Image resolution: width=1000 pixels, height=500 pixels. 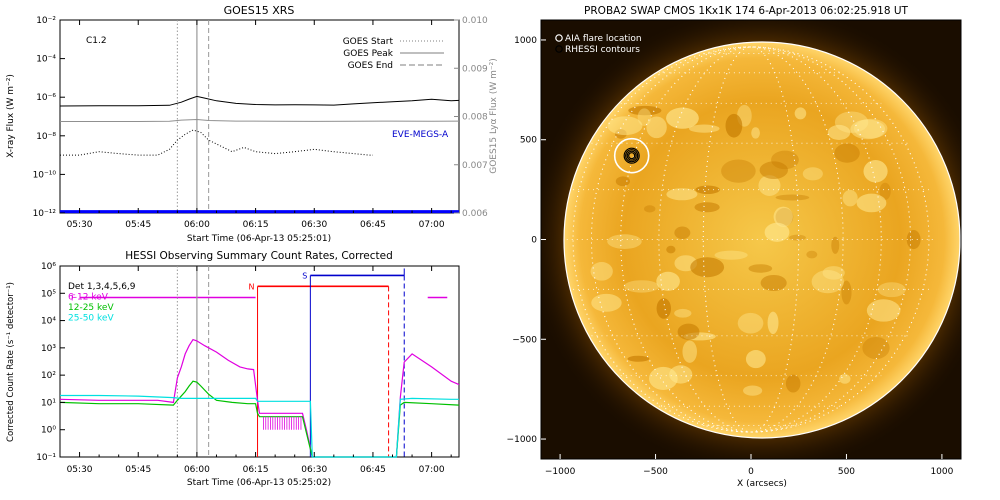 I want to click on y-tick-label: 10⁻⁶, so click(x=46, y=98).